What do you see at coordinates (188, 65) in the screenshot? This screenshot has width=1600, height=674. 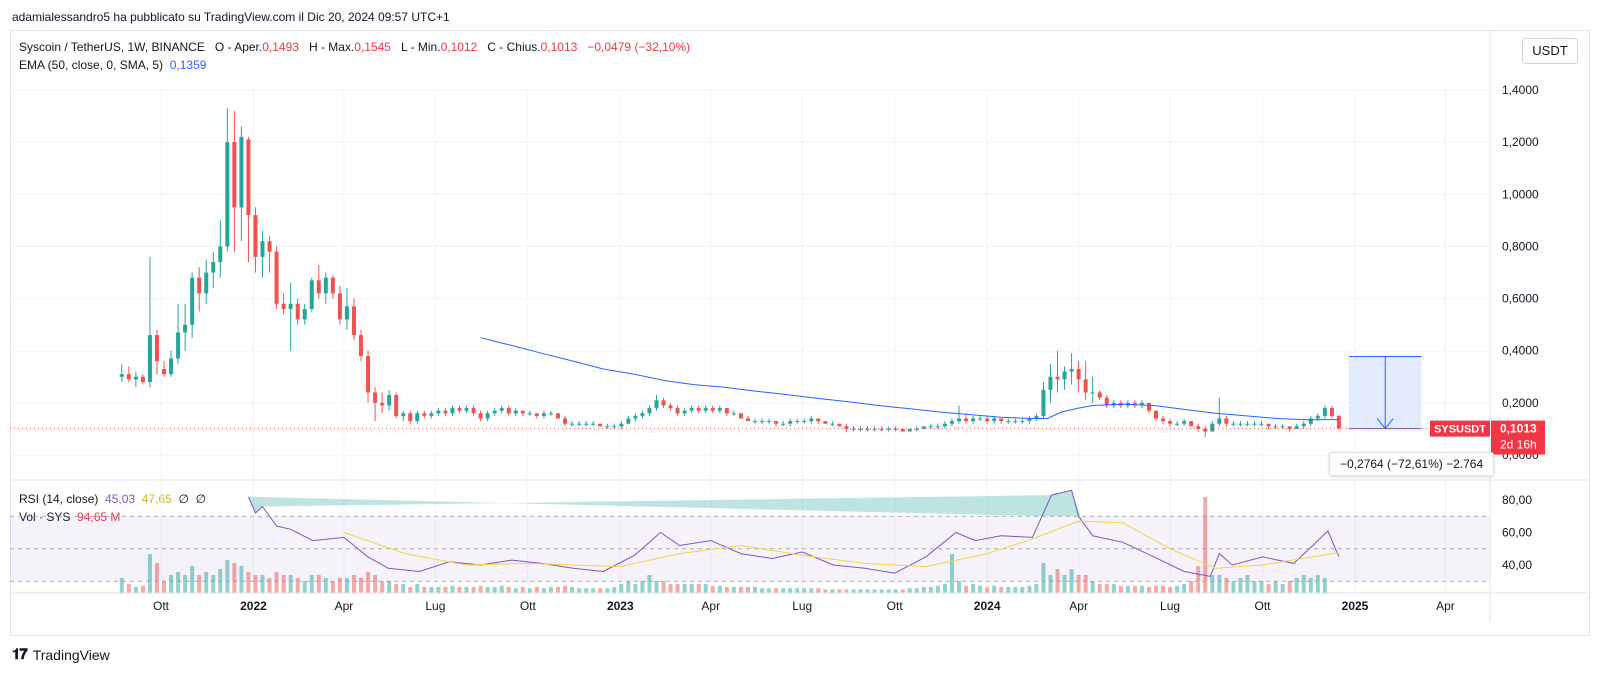 I see `ema-value: 0,1359` at bounding box center [188, 65].